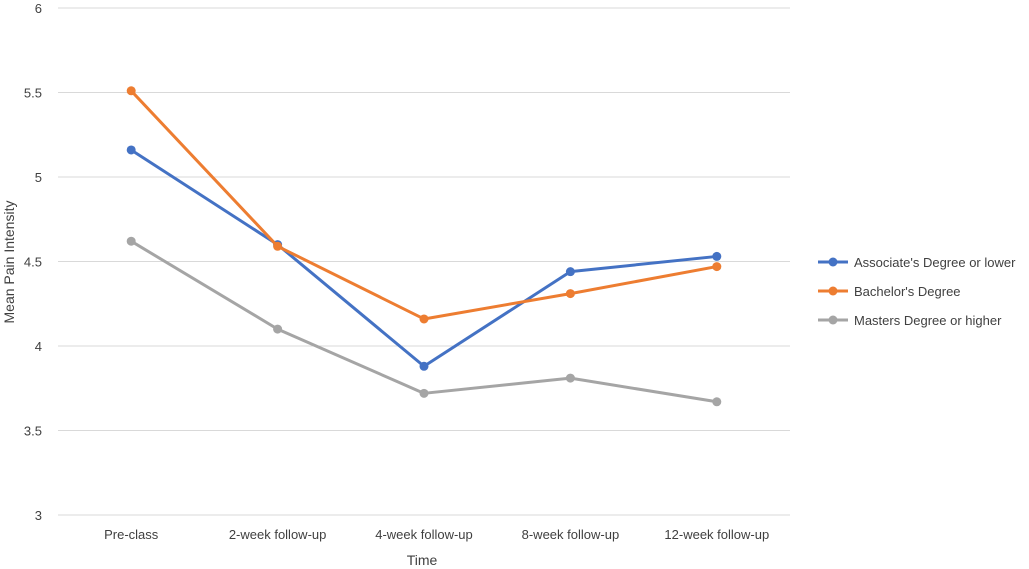  I want to click on x-tick-label: 12-week follow-up, so click(716, 534).